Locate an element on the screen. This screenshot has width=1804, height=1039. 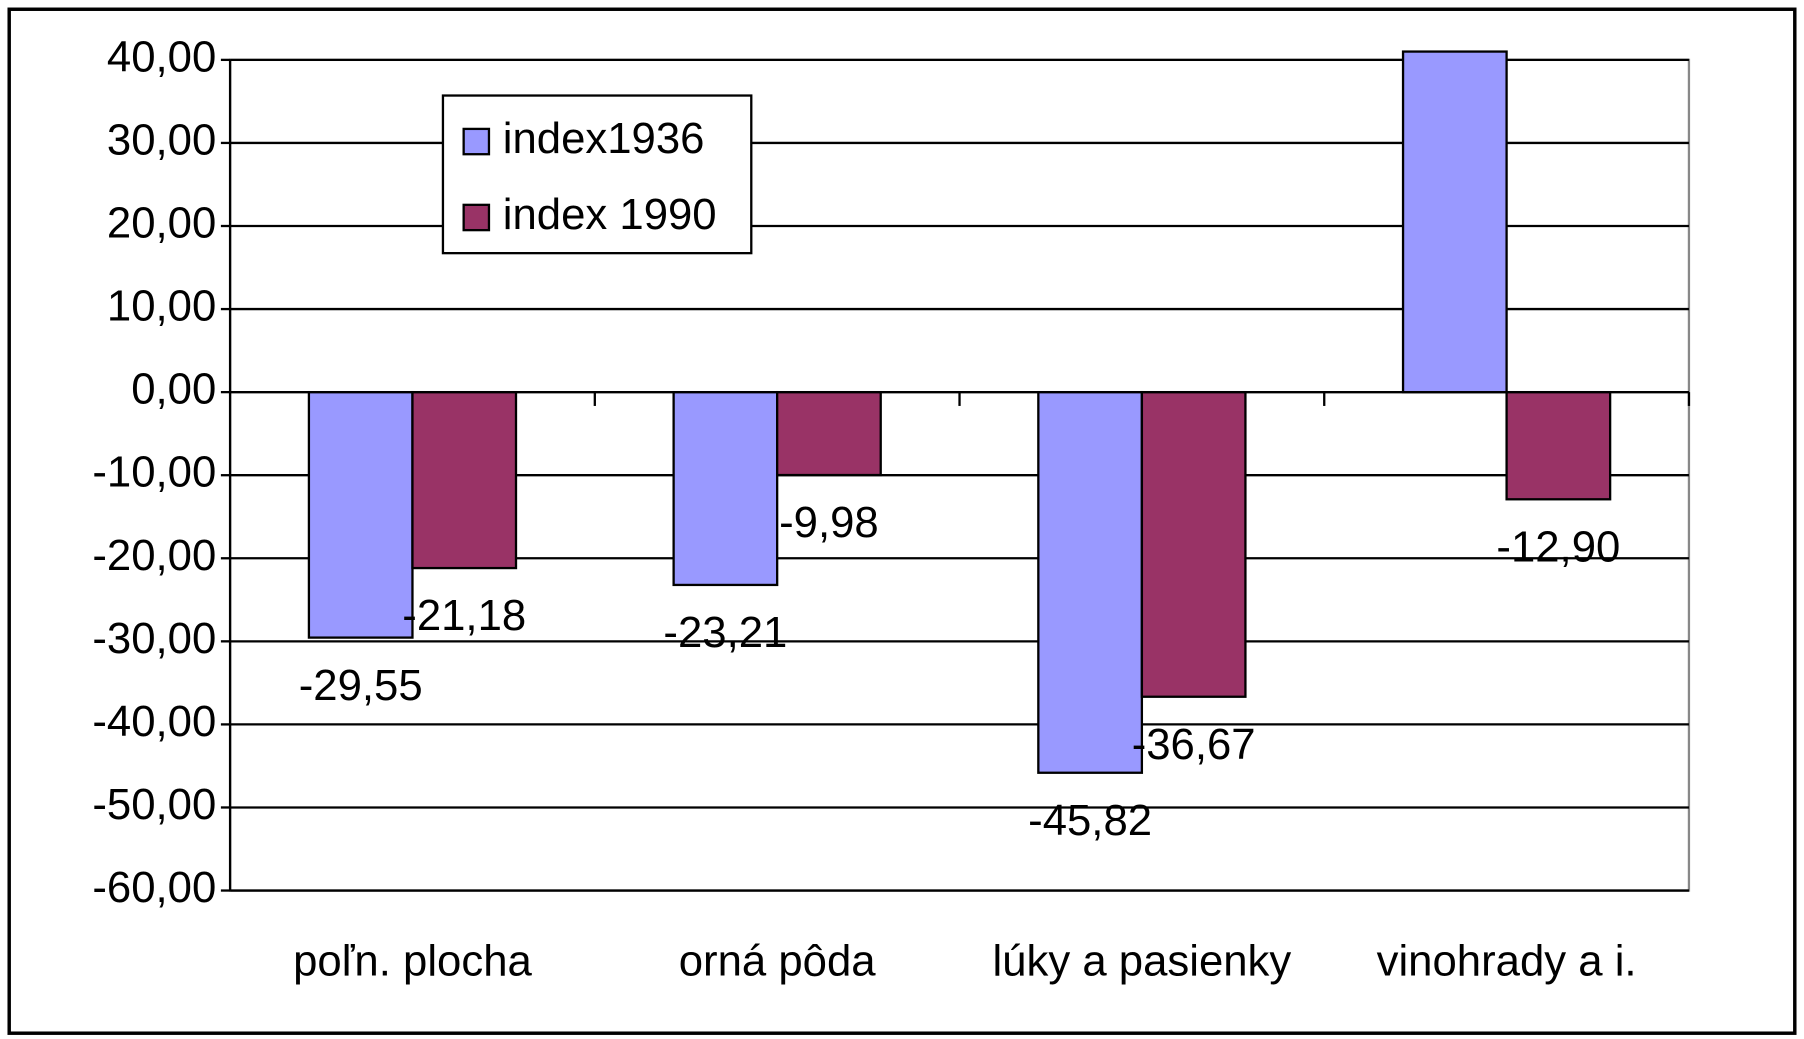
data-label: -23,21 is located at coordinates (725, 632).